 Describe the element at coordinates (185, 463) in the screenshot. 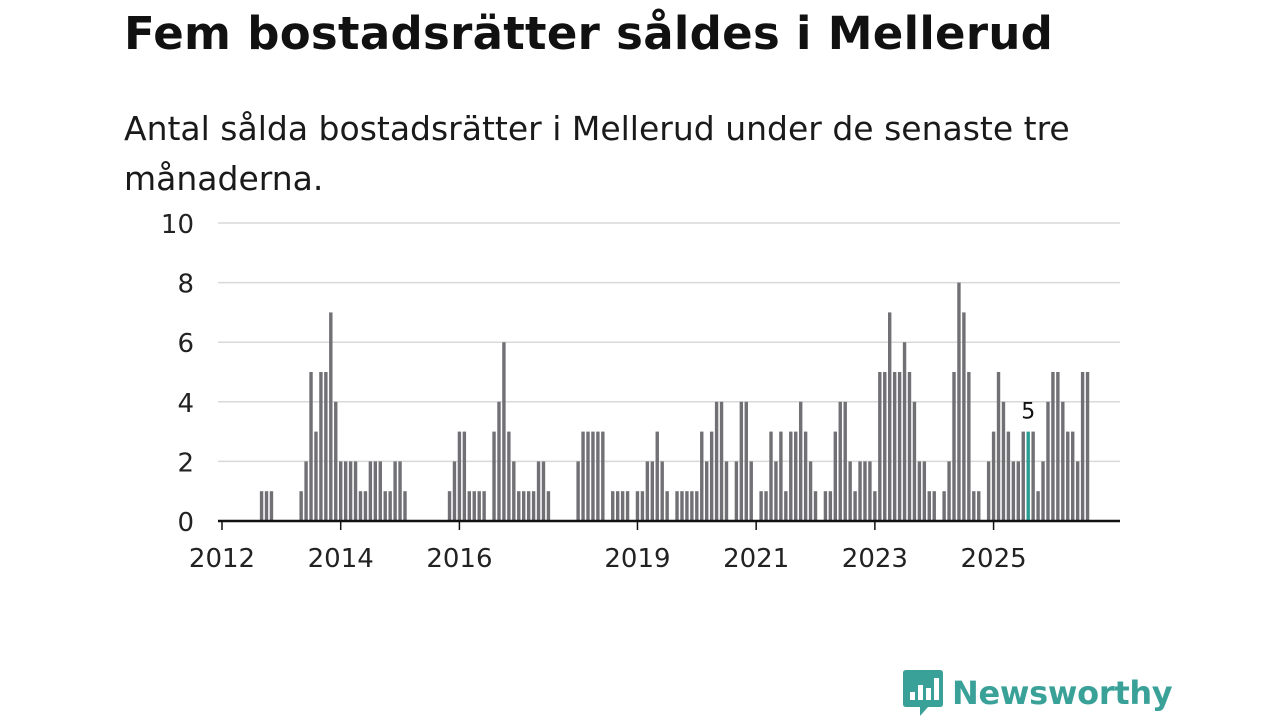

I see `y-tick-label: 2` at that location.